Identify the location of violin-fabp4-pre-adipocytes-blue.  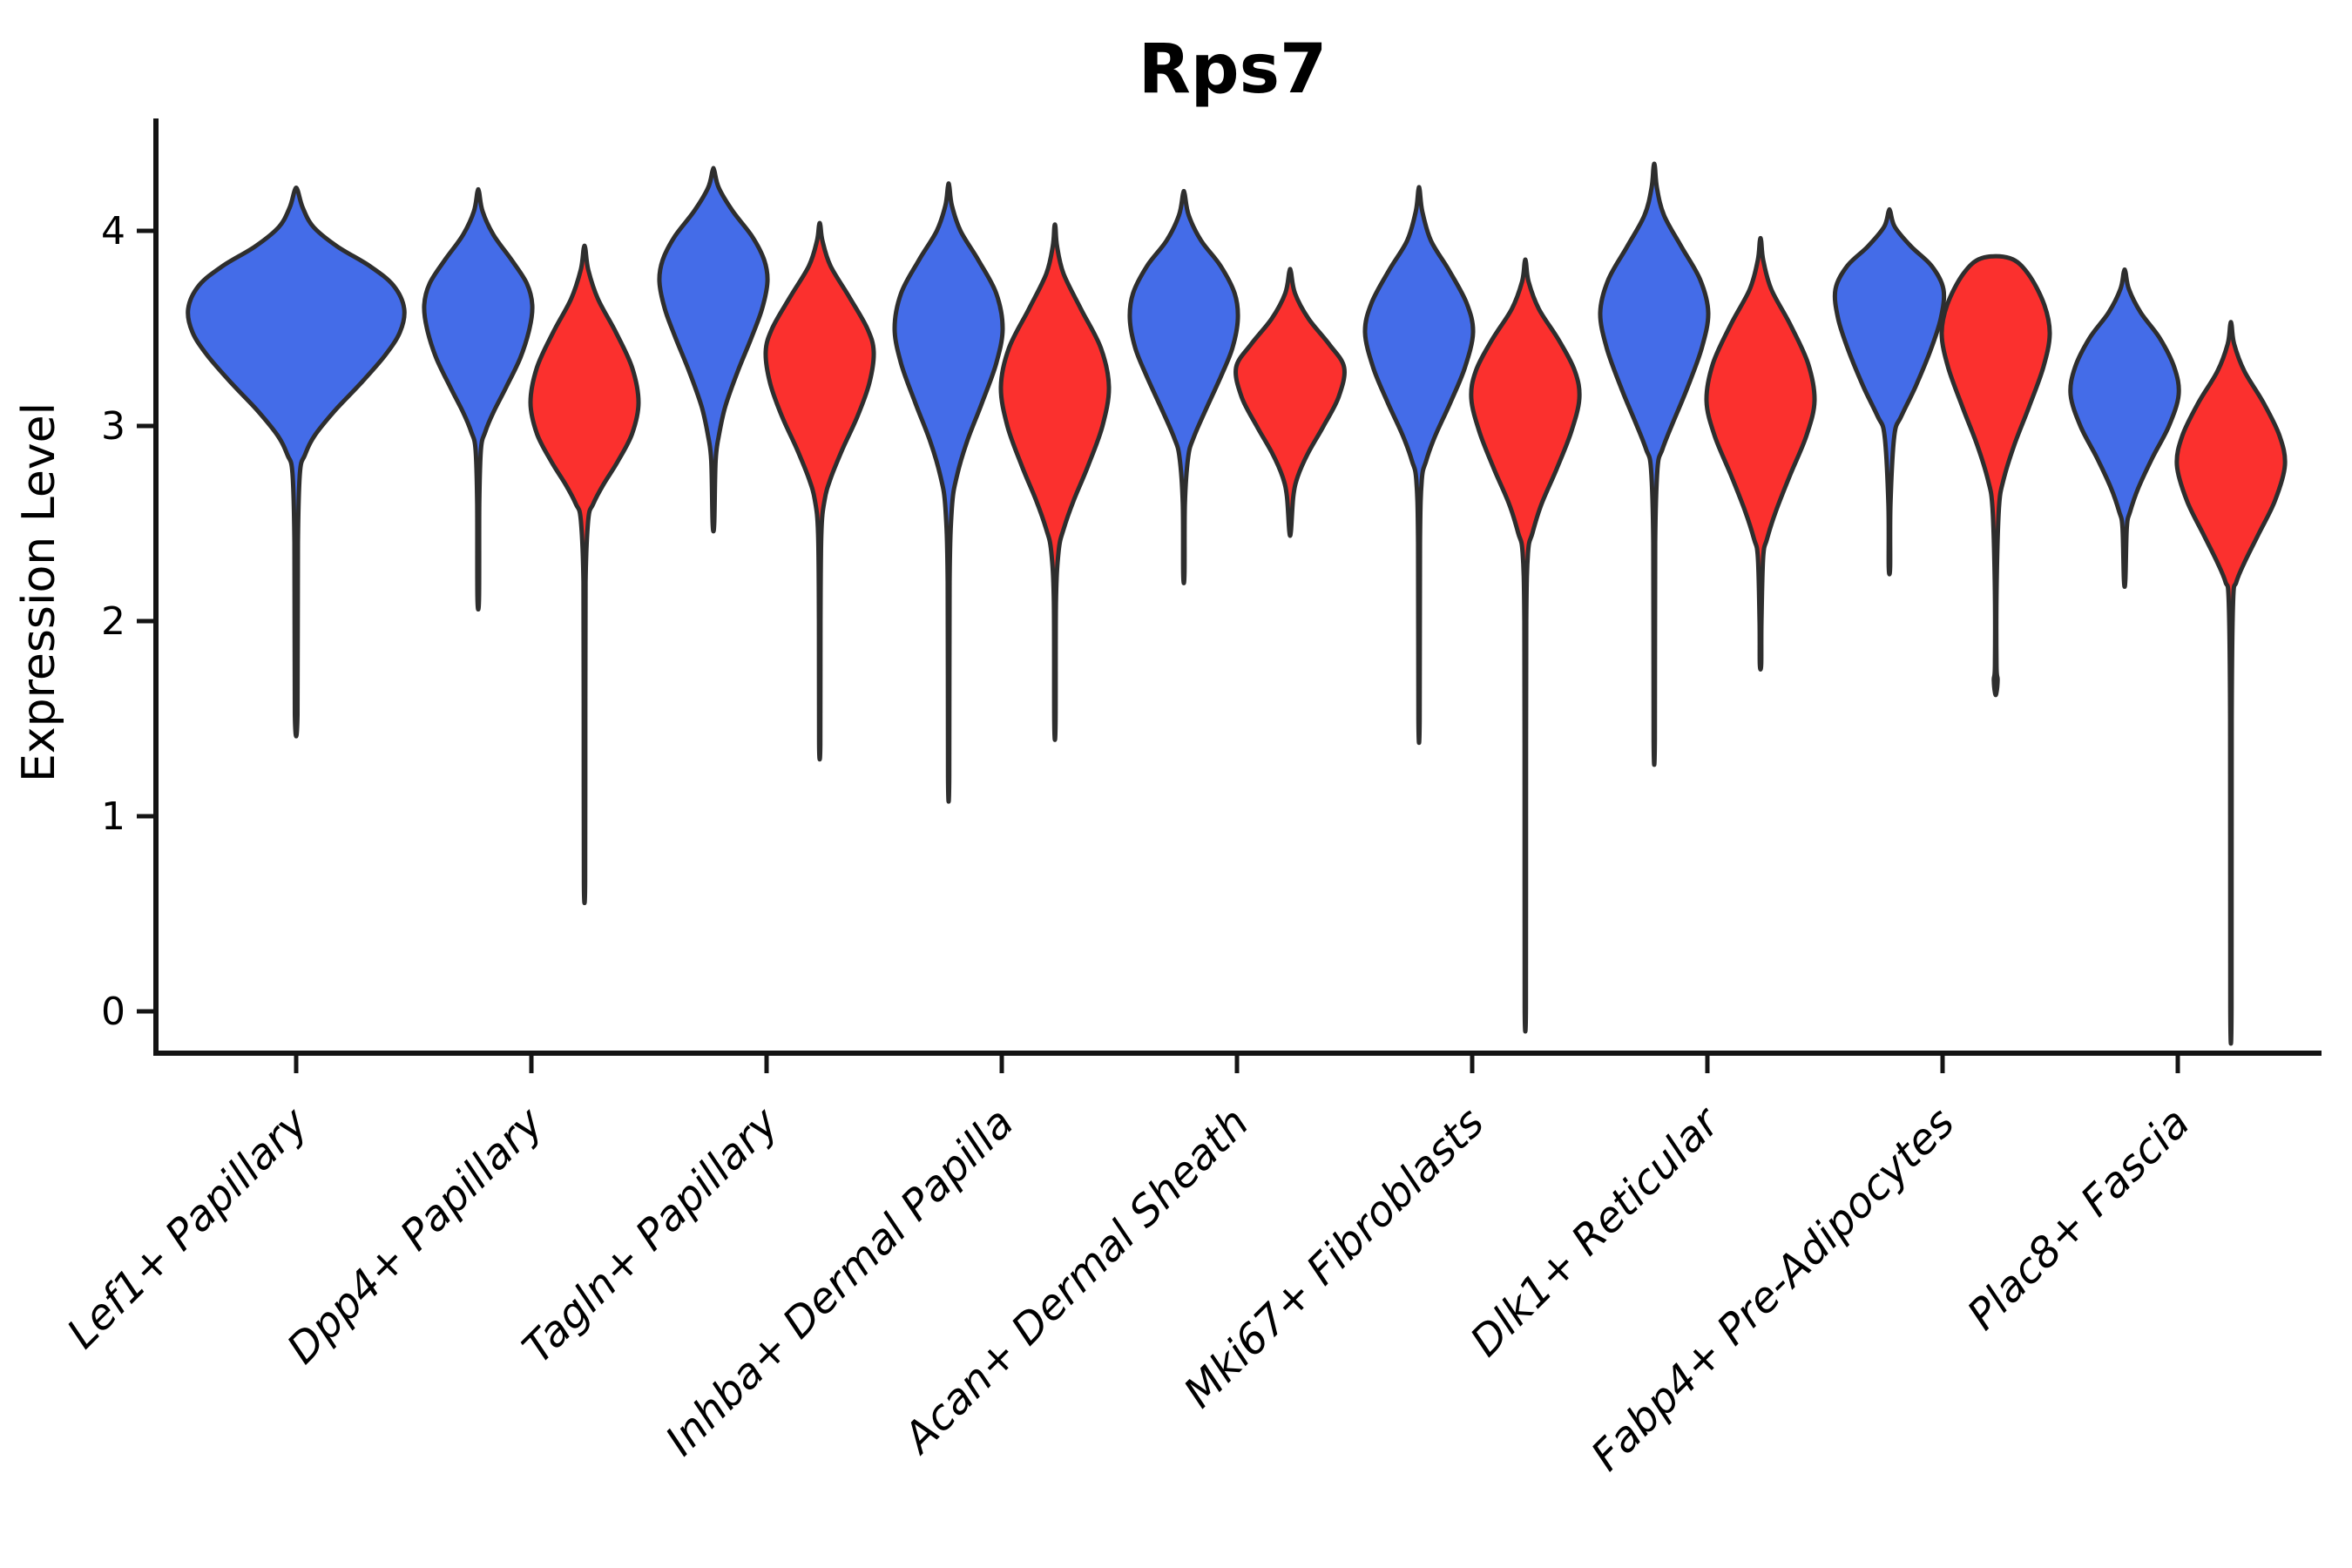
(1890, 391).